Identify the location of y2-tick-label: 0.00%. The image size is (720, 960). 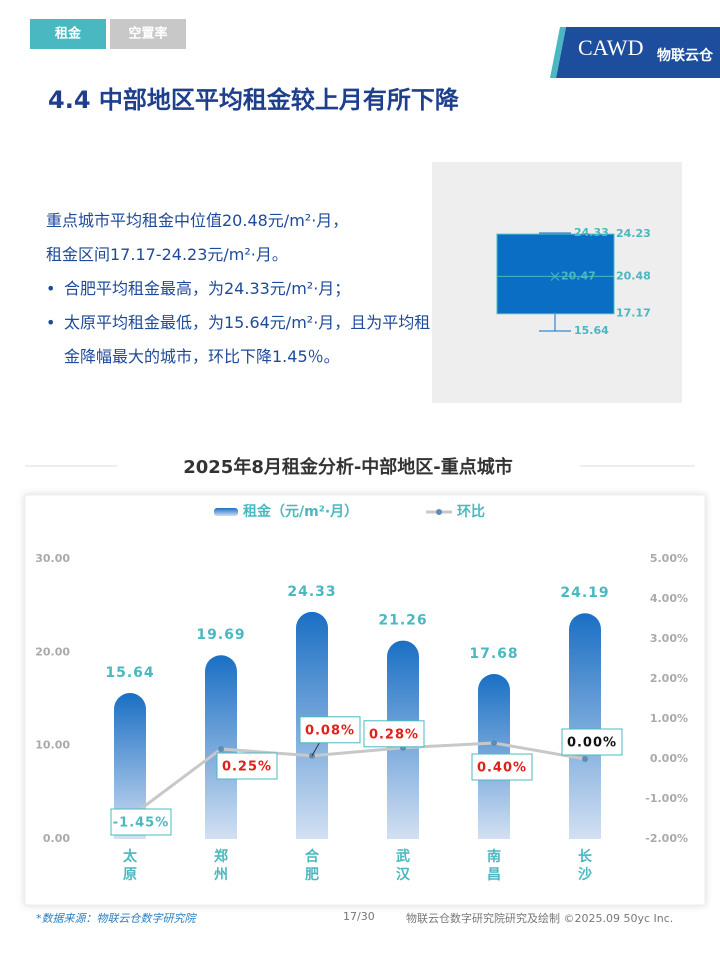
(669, 758).